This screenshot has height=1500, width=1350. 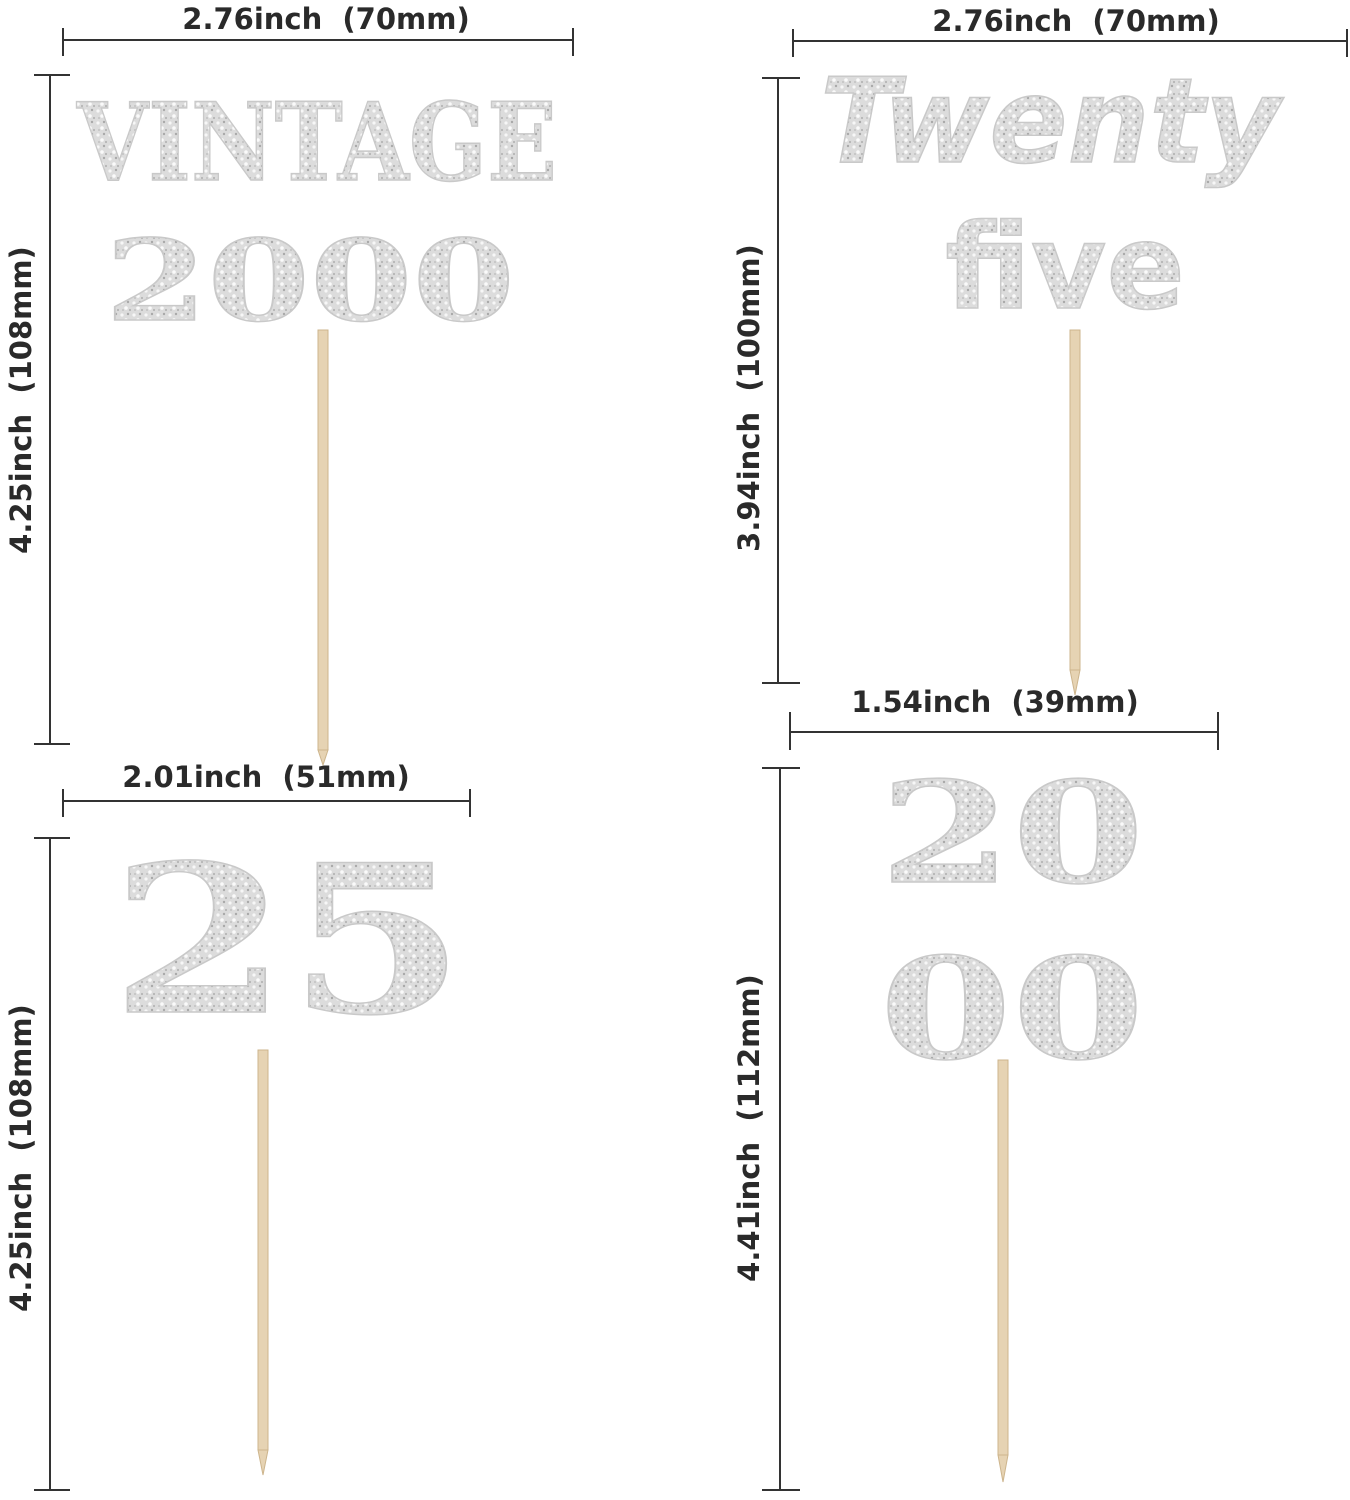 What do you see at coordinates (310, 281) in the screenshot?
I see `topper-text: 2000` at bounding box center [310, 281].